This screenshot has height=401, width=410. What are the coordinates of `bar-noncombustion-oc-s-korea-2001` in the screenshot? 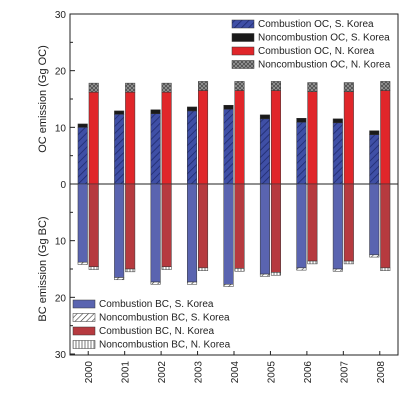 It's located at (119, 112).